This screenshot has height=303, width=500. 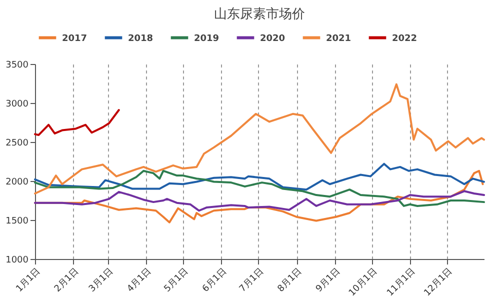 I want to click on y-tick-label: 2000, so click(x=17, y=183).